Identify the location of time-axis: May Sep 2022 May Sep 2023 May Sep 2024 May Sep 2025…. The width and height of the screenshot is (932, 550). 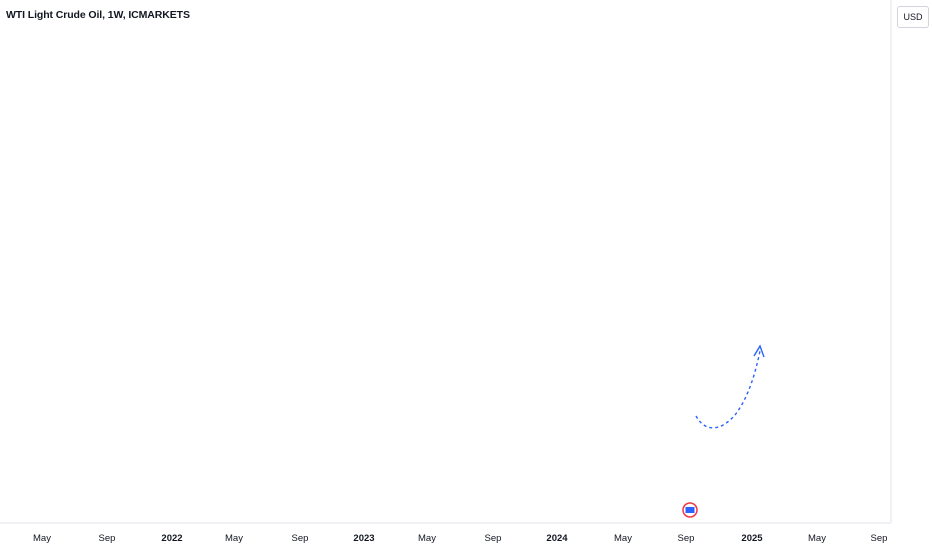
(445, 523).